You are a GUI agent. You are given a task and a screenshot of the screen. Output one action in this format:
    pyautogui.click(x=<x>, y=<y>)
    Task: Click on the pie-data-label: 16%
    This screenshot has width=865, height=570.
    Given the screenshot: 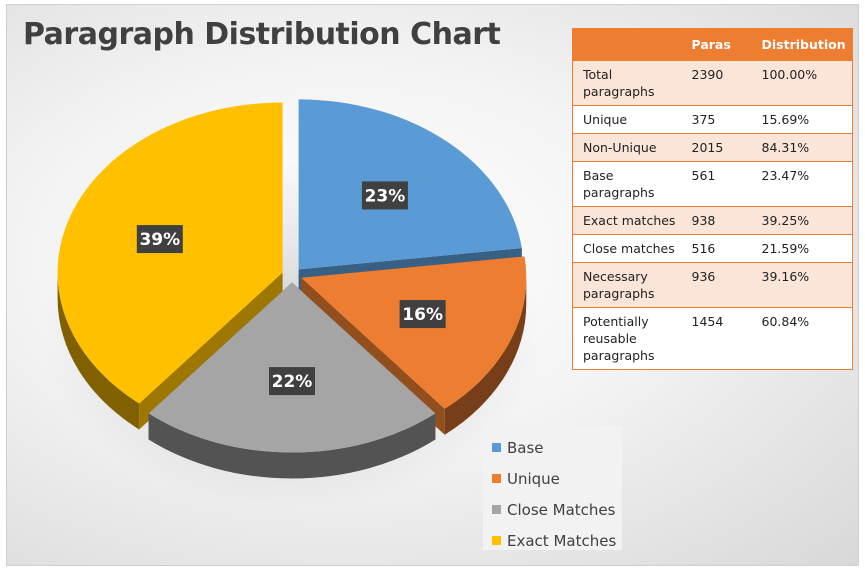 What is the action you would take?
    pyautogui.click(x=422, y=314)
    